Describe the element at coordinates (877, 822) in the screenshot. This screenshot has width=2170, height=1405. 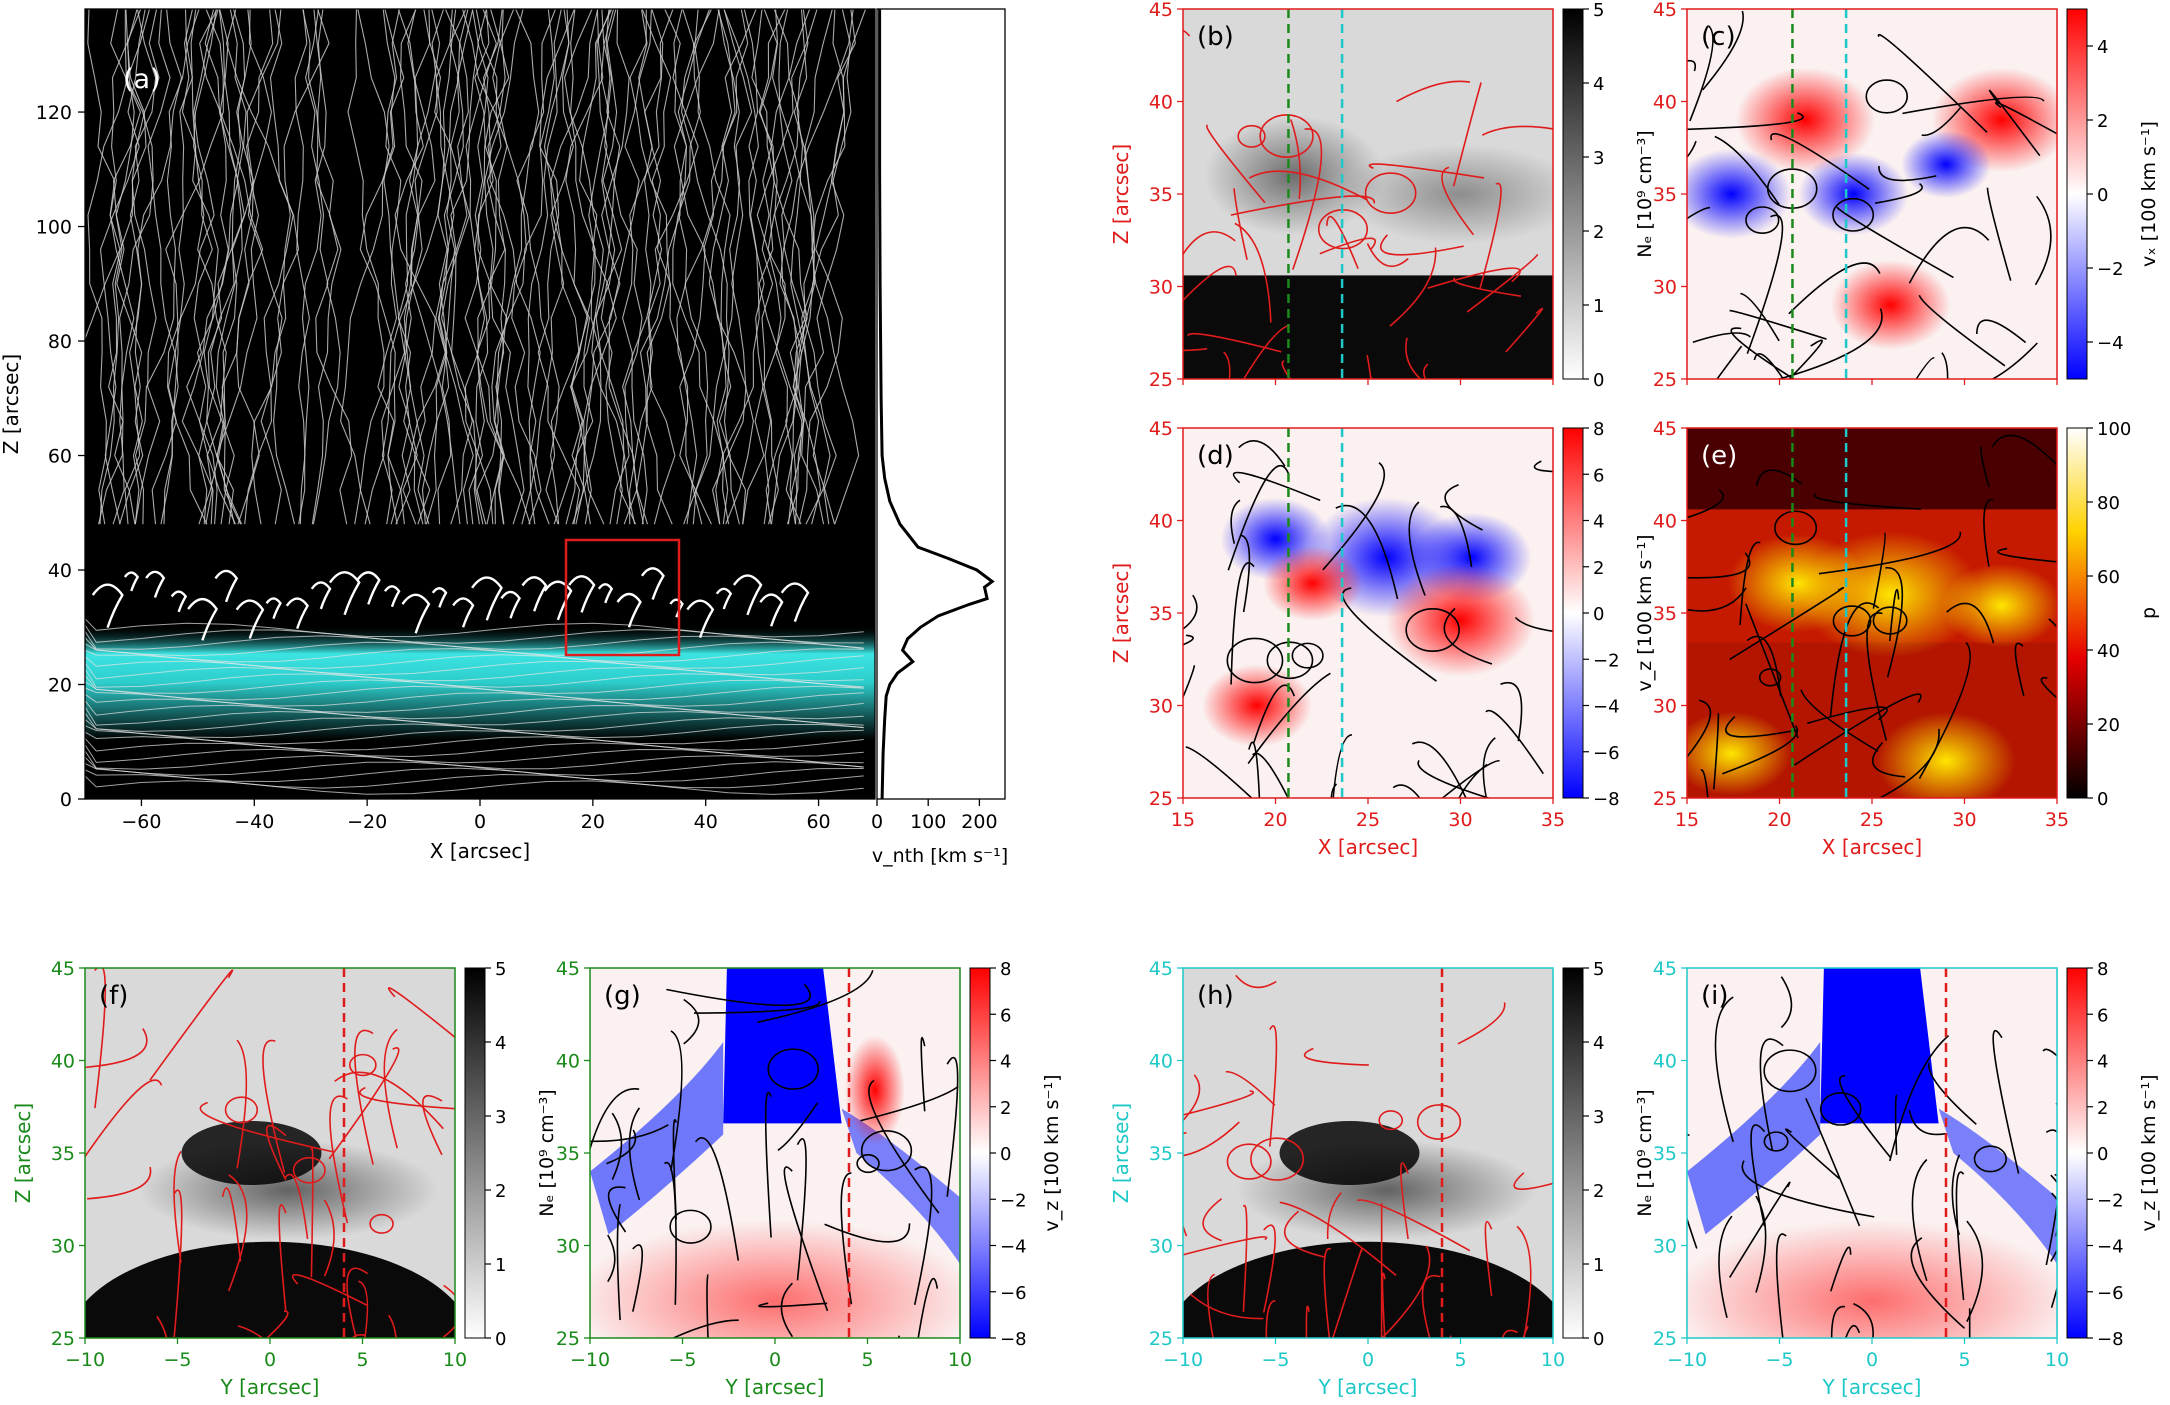
I see `x-tick-label: 0` at that location.